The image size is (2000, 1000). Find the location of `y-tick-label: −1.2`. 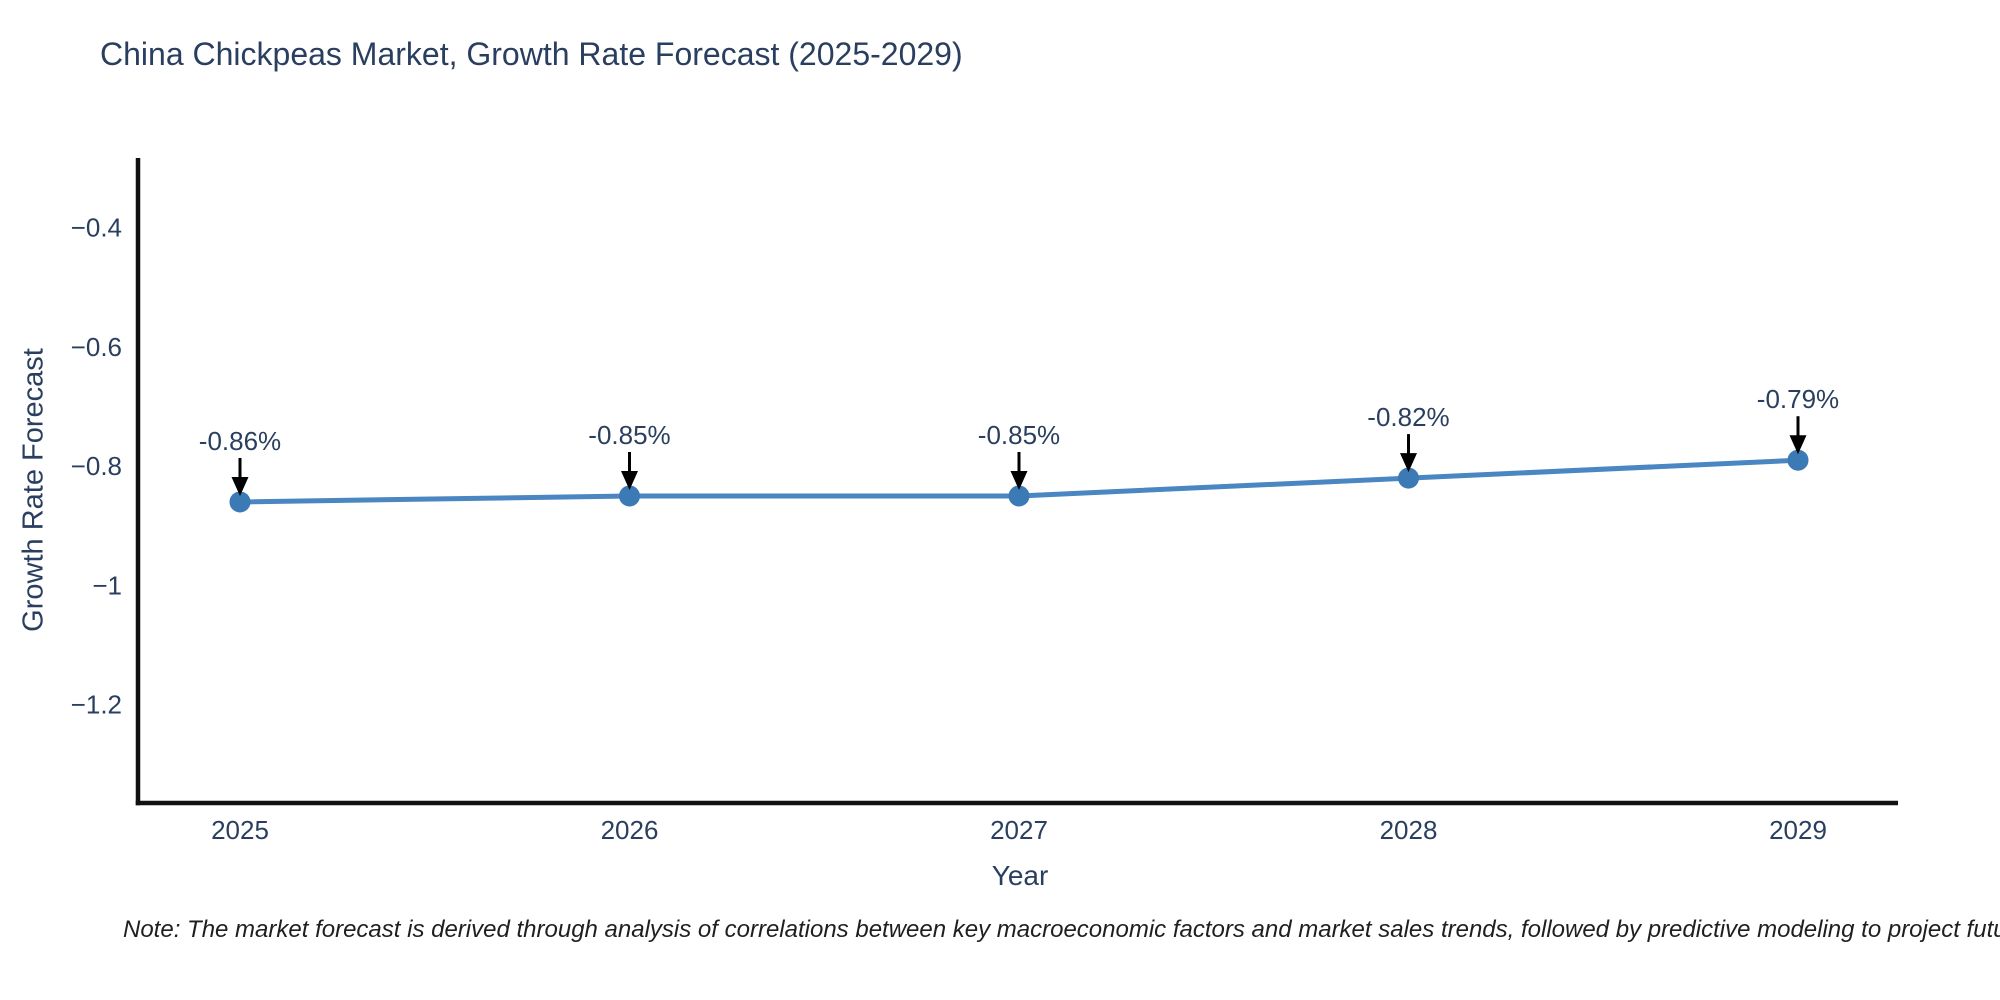

y-tick-label: −1.2 is located at coordinates (96, 705).